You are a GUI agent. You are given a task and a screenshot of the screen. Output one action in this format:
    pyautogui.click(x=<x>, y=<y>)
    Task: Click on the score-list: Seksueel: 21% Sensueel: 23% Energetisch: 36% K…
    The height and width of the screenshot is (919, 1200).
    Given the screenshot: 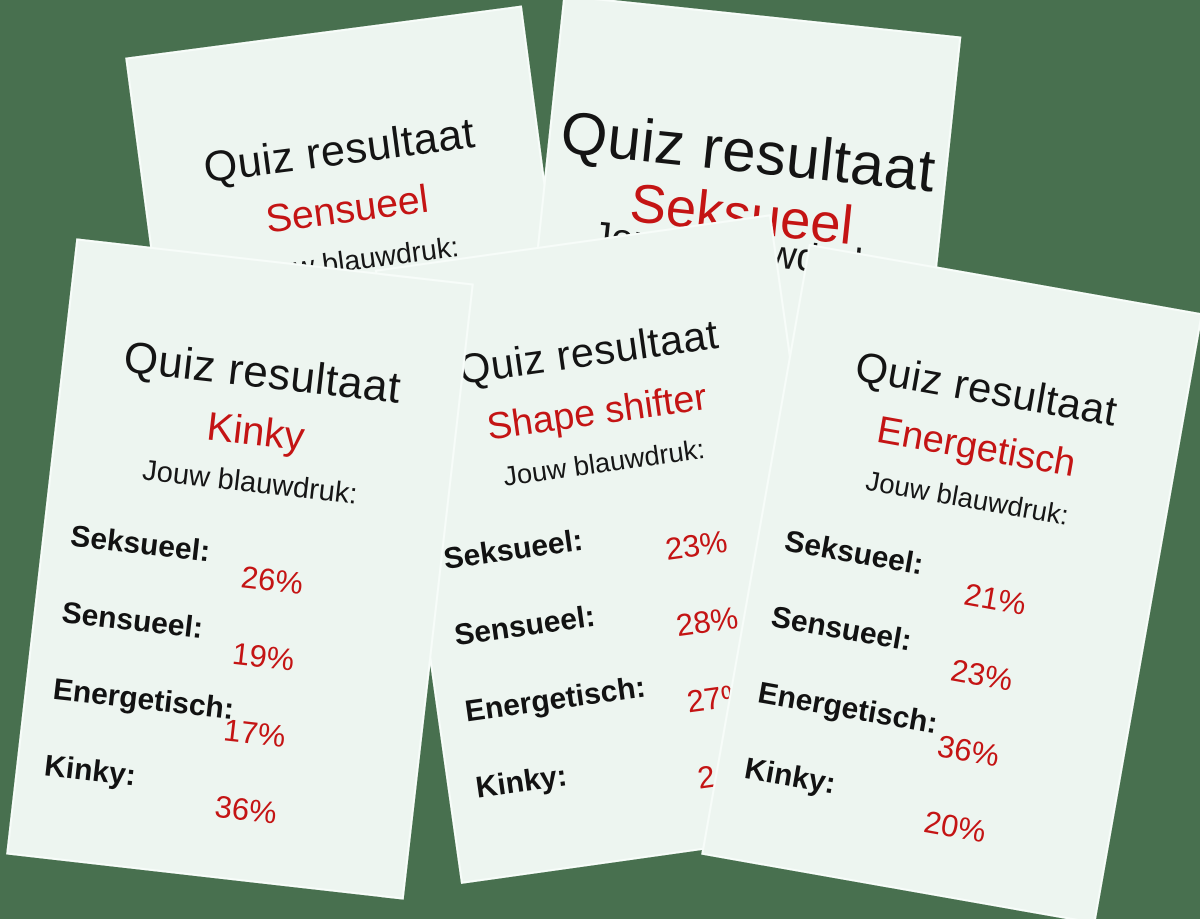 What is the action you would take?
    pyautogui.click(x=930, y=706)
    